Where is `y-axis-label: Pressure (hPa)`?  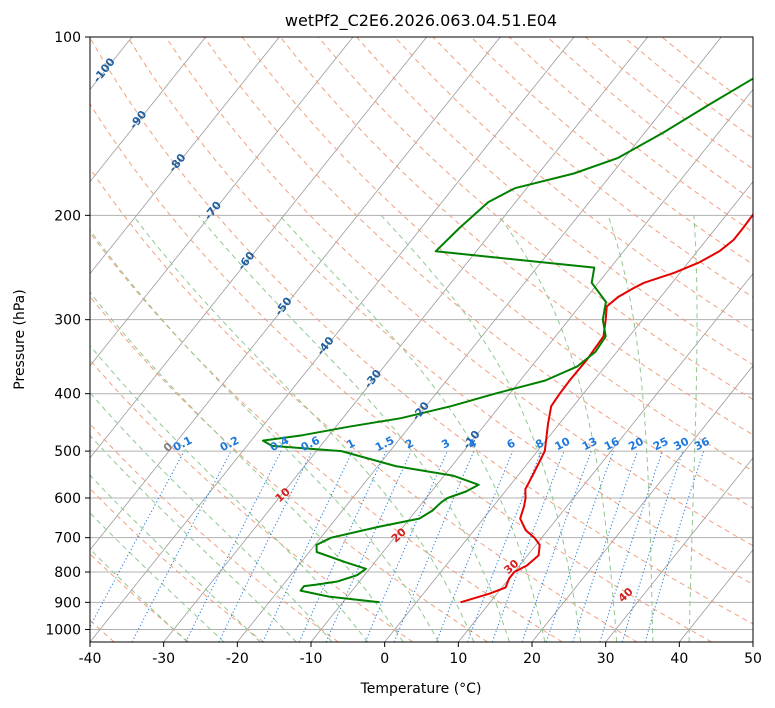 y-axis-label: Pressure (hPa) is located at coordinates (20, 339).